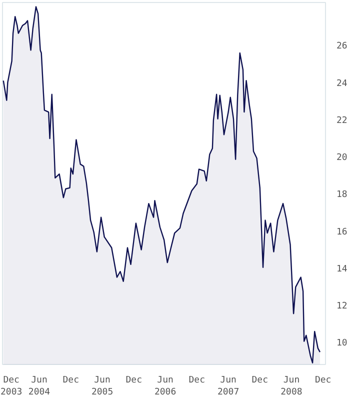 The height and width of the screenshot is (400, 350). What do you see at coordinates (11, 387) in the screenshot?
I see `x-tick-label: Dec 2003` at bounding box center [11, 387].